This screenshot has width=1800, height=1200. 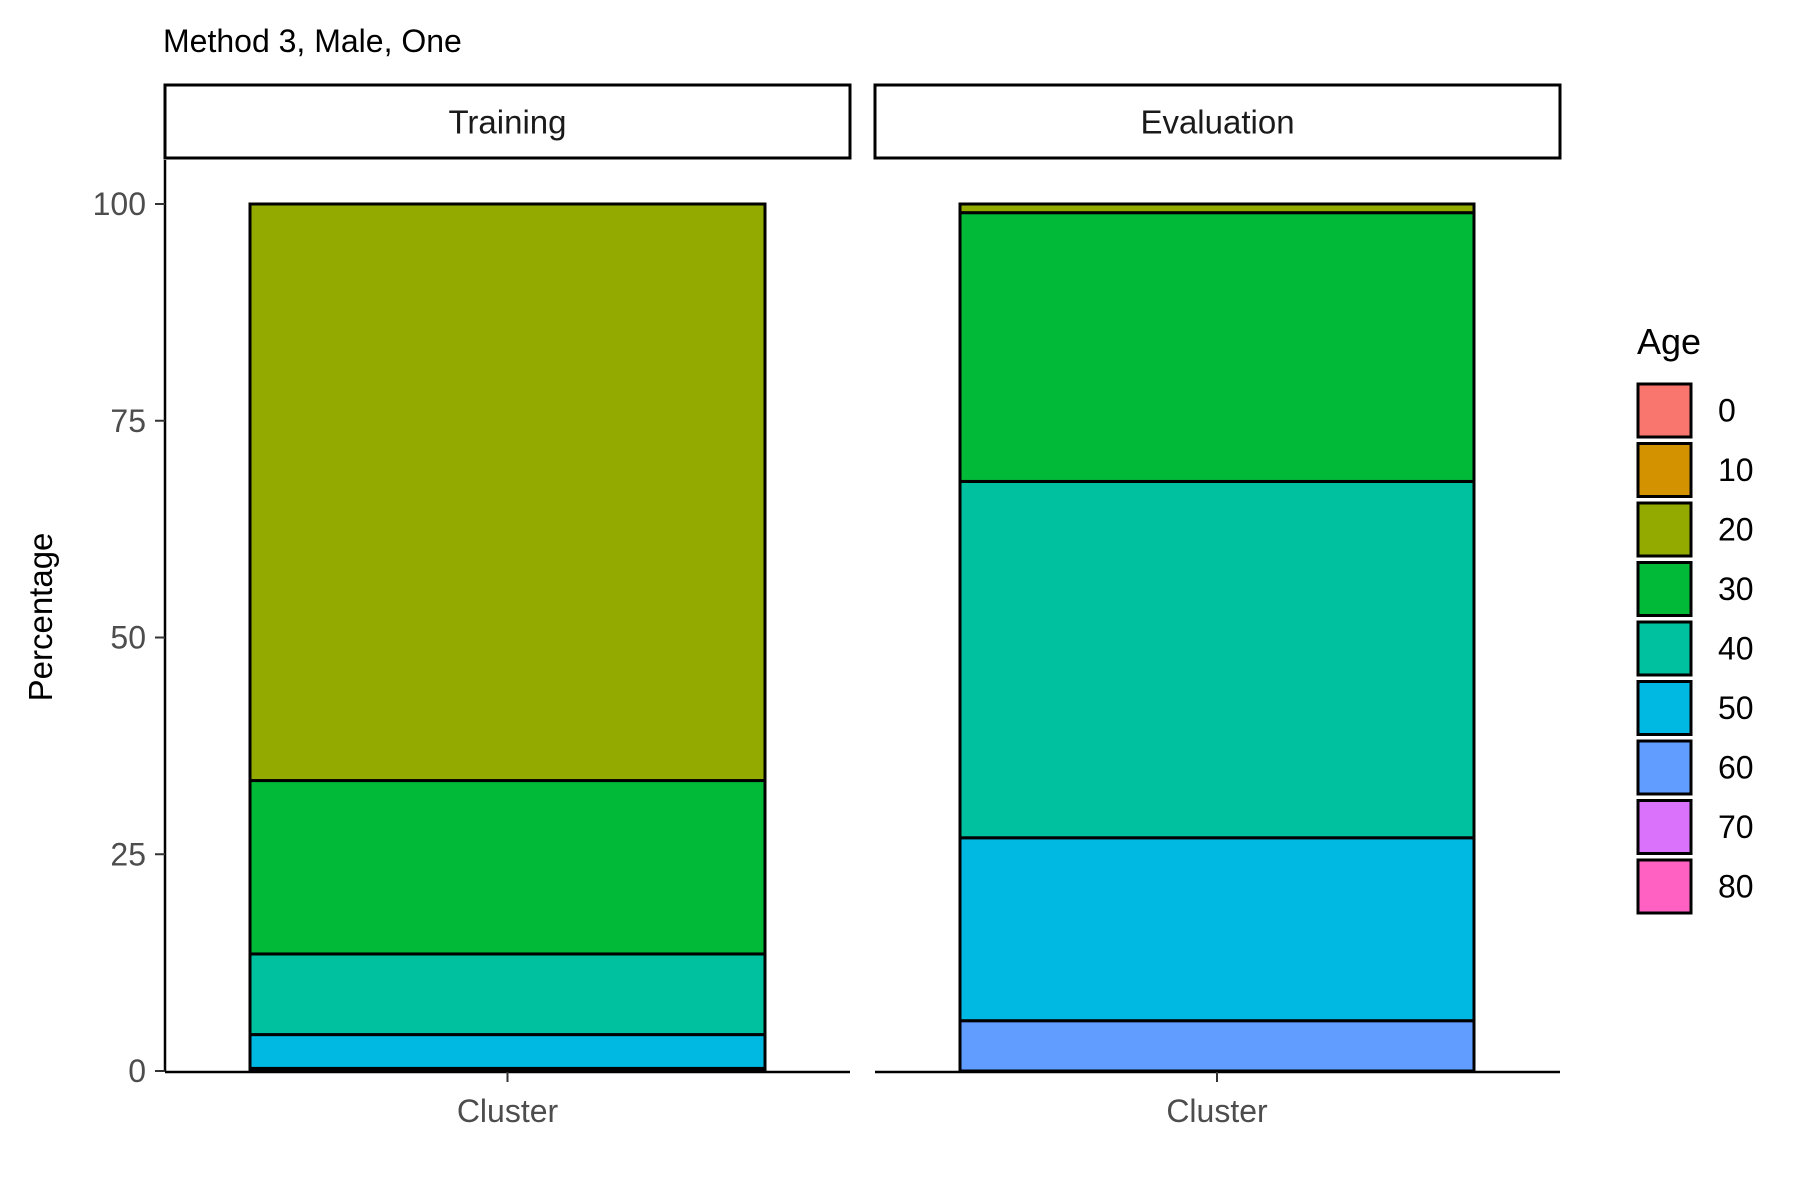 What do you see at coordinates (1695, 618) in the screenshot?
I see `legend: Age 0 10 20 30 40 50 60 70 80` at bounding box center [1695, 618].